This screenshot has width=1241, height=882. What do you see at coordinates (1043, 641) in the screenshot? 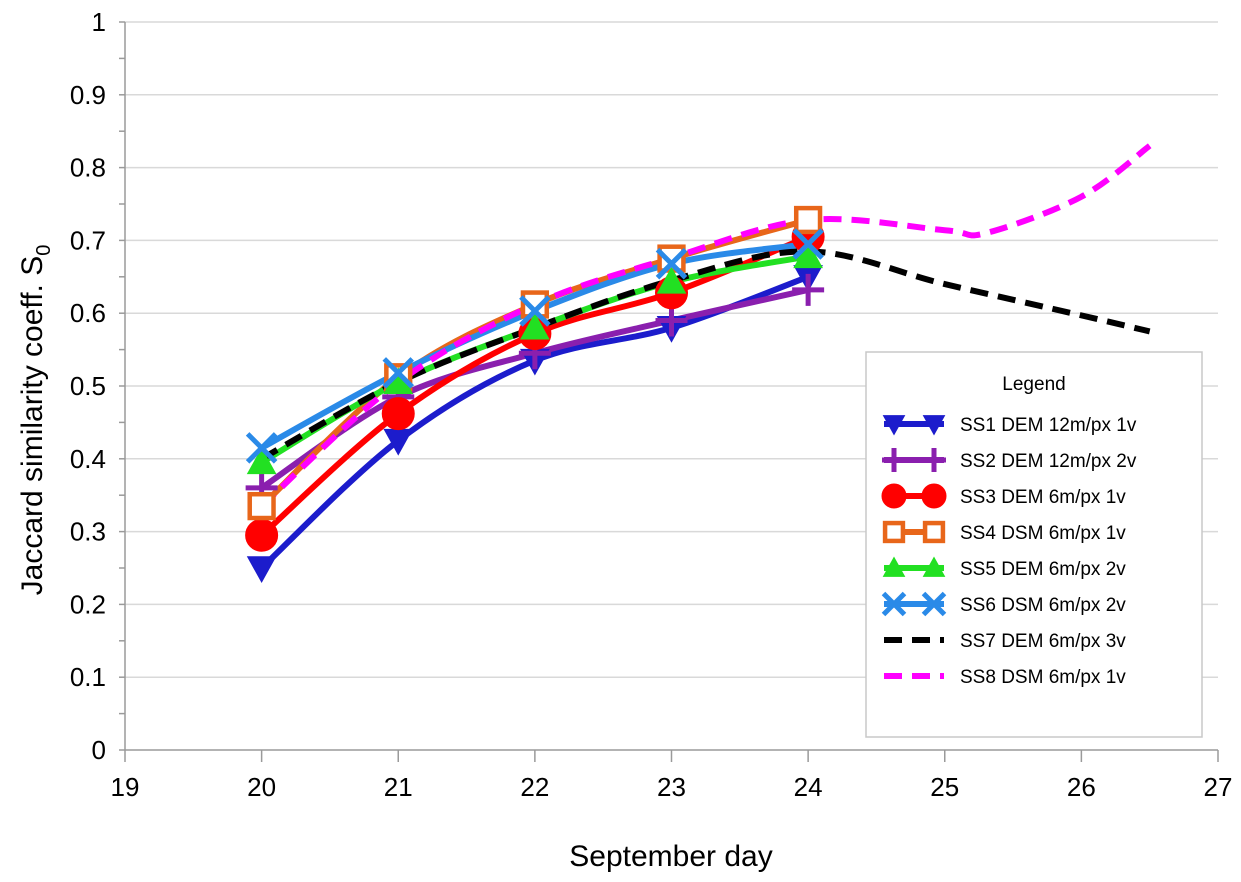
I see `legend-label: SS7 DEM 6m/px 3v` at bounding box center [1043, 641].